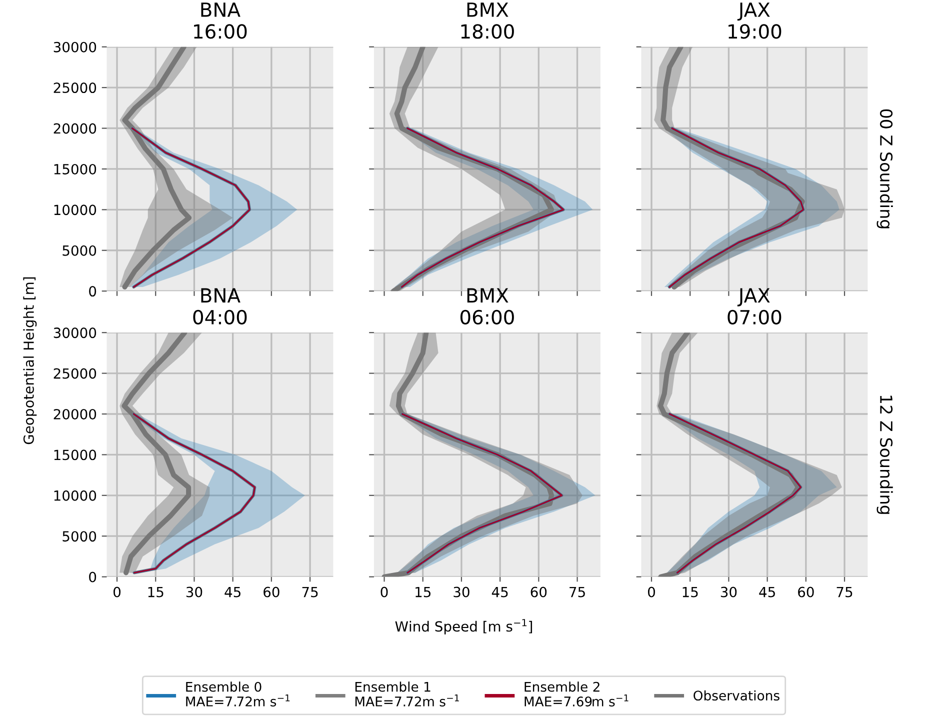 This screenshot has width=928, height=721. What do you see at coordinates (755, 20) in the screenshot?
I see `chart-title: JAX 19:00` at bounding box center [755, 20].